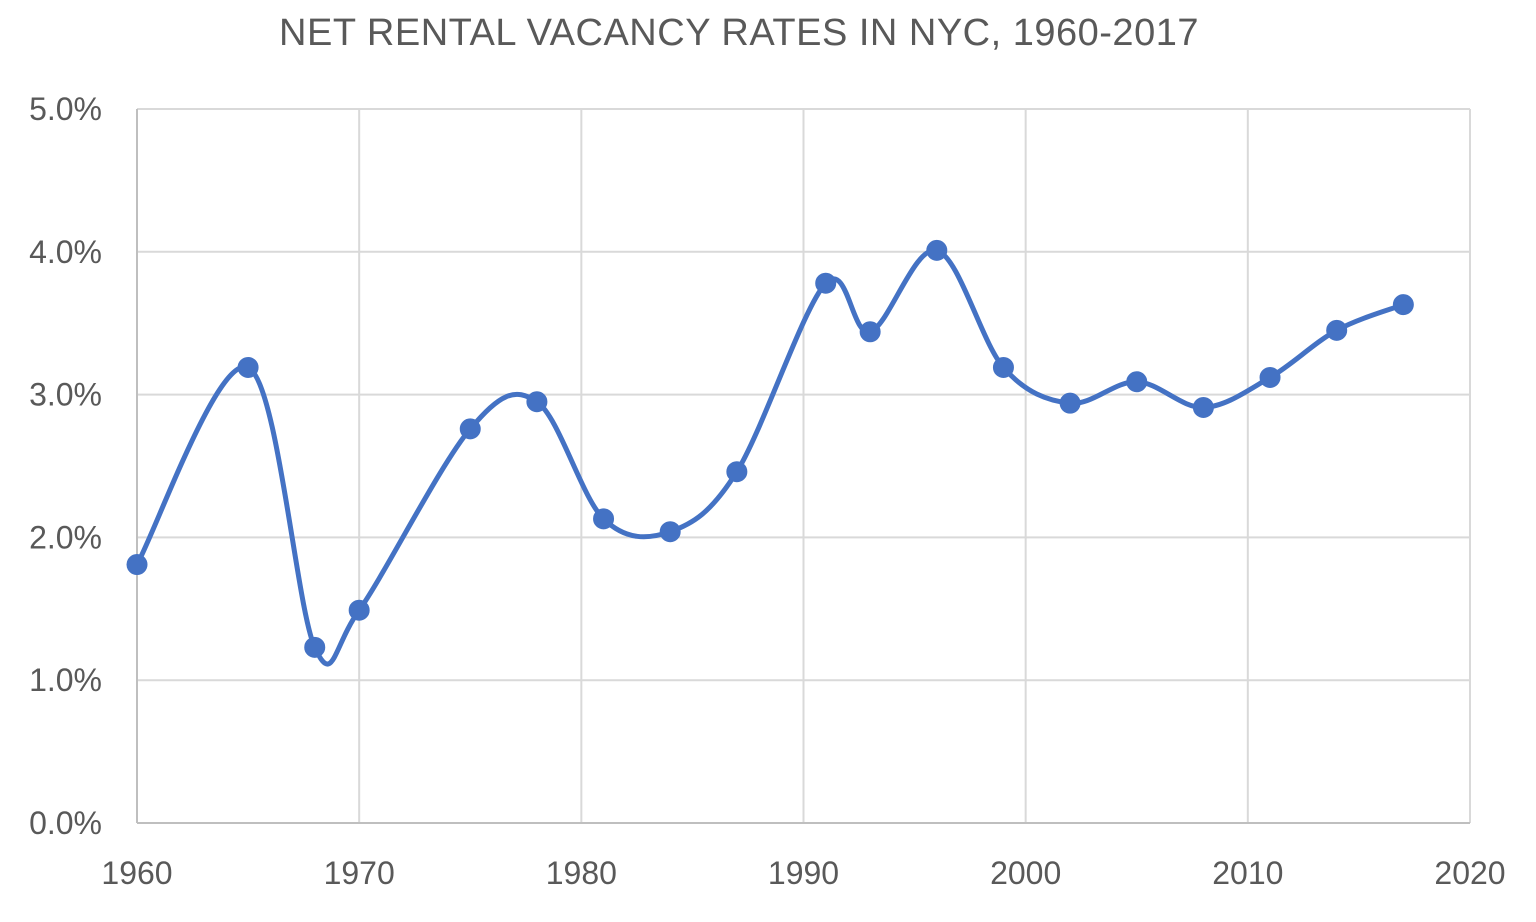 Image resolution: width=1536 pixels, height=922 pixels. What do you see at coordinates (65, 680) in the screenshot?
I see `y-tick-label: 1.0%` at bounding box center [65, 680].